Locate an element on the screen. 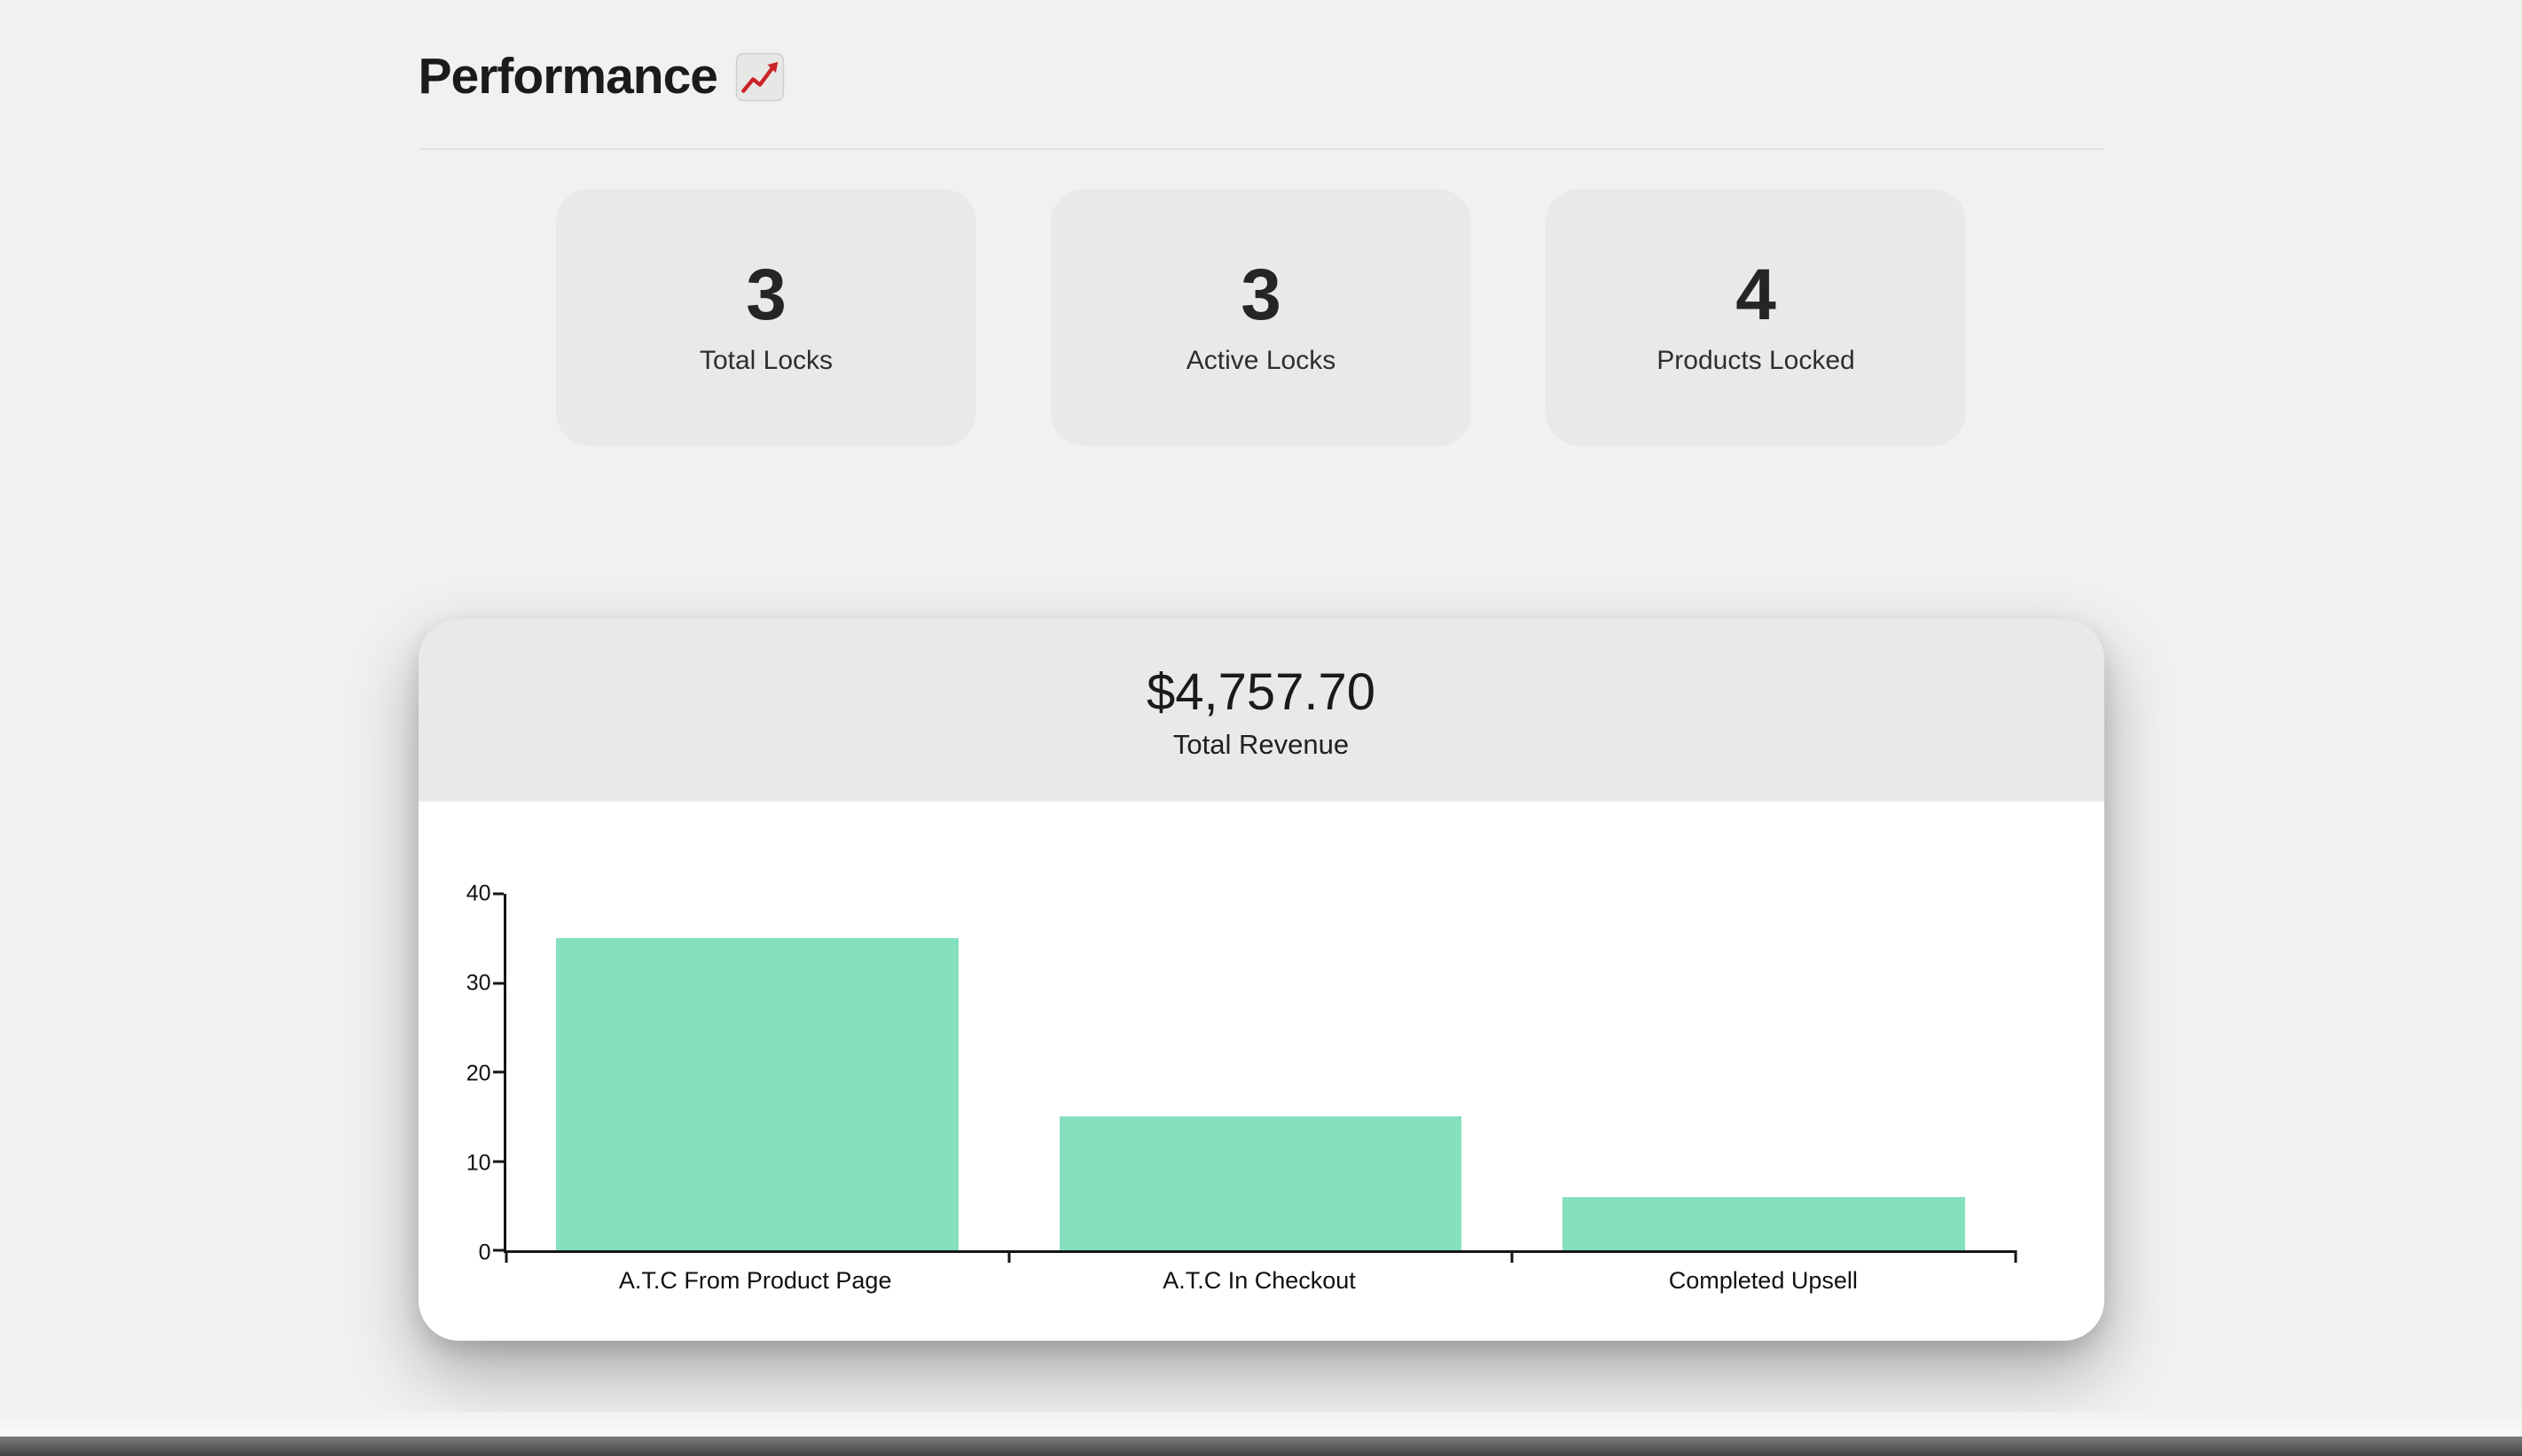 This screenshot has height=1456, width=2522. bottom-dark-strip is located at coordinates (1261, 1446).